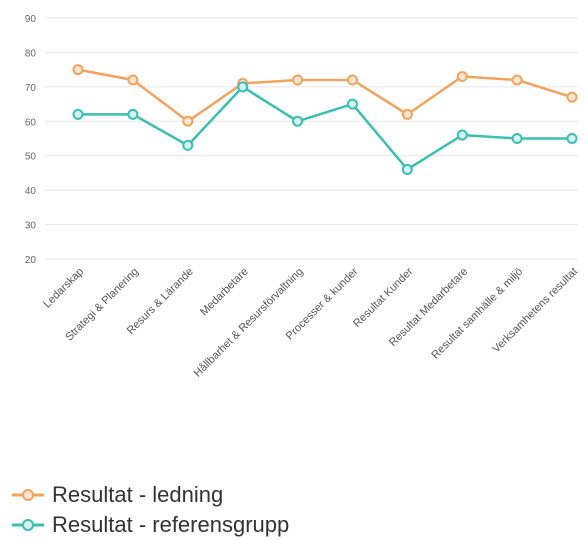  Describe the element at coordinates (31, 226) in the screenshot. I see `y-tick-label-30: 30` at that location.